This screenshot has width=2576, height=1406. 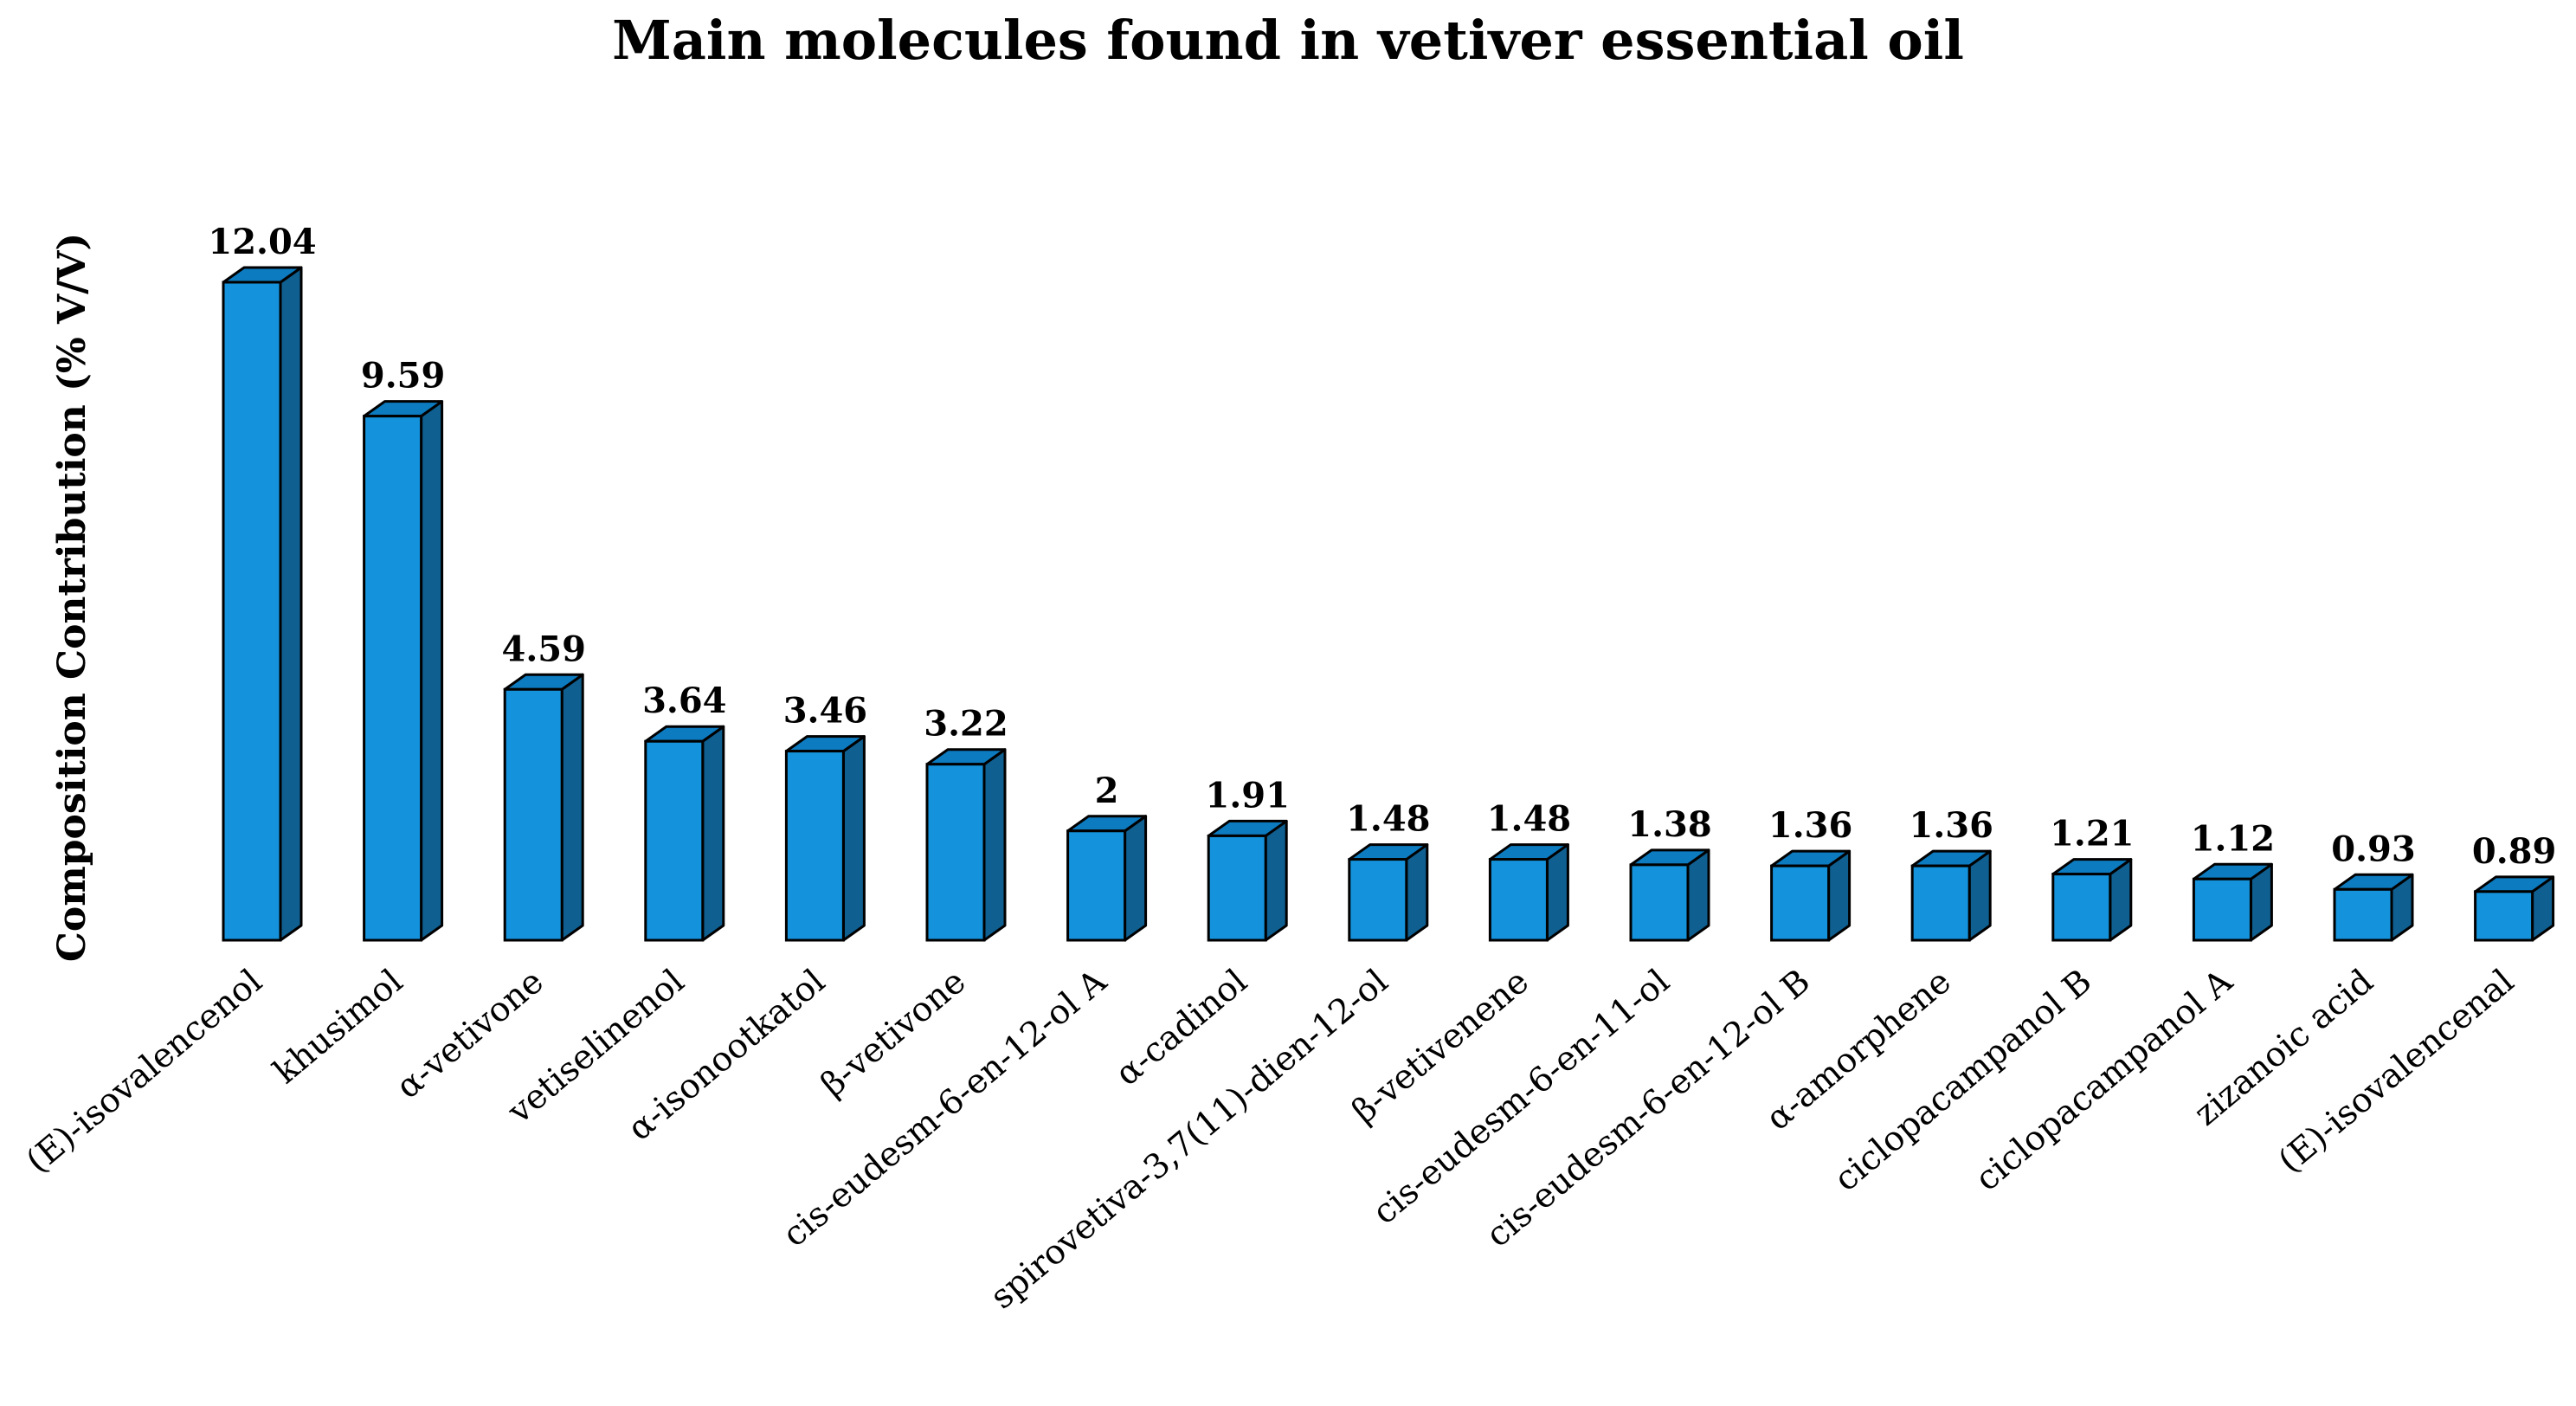 I want to click on data-label: 1.91, so click(x=1247, y=795).